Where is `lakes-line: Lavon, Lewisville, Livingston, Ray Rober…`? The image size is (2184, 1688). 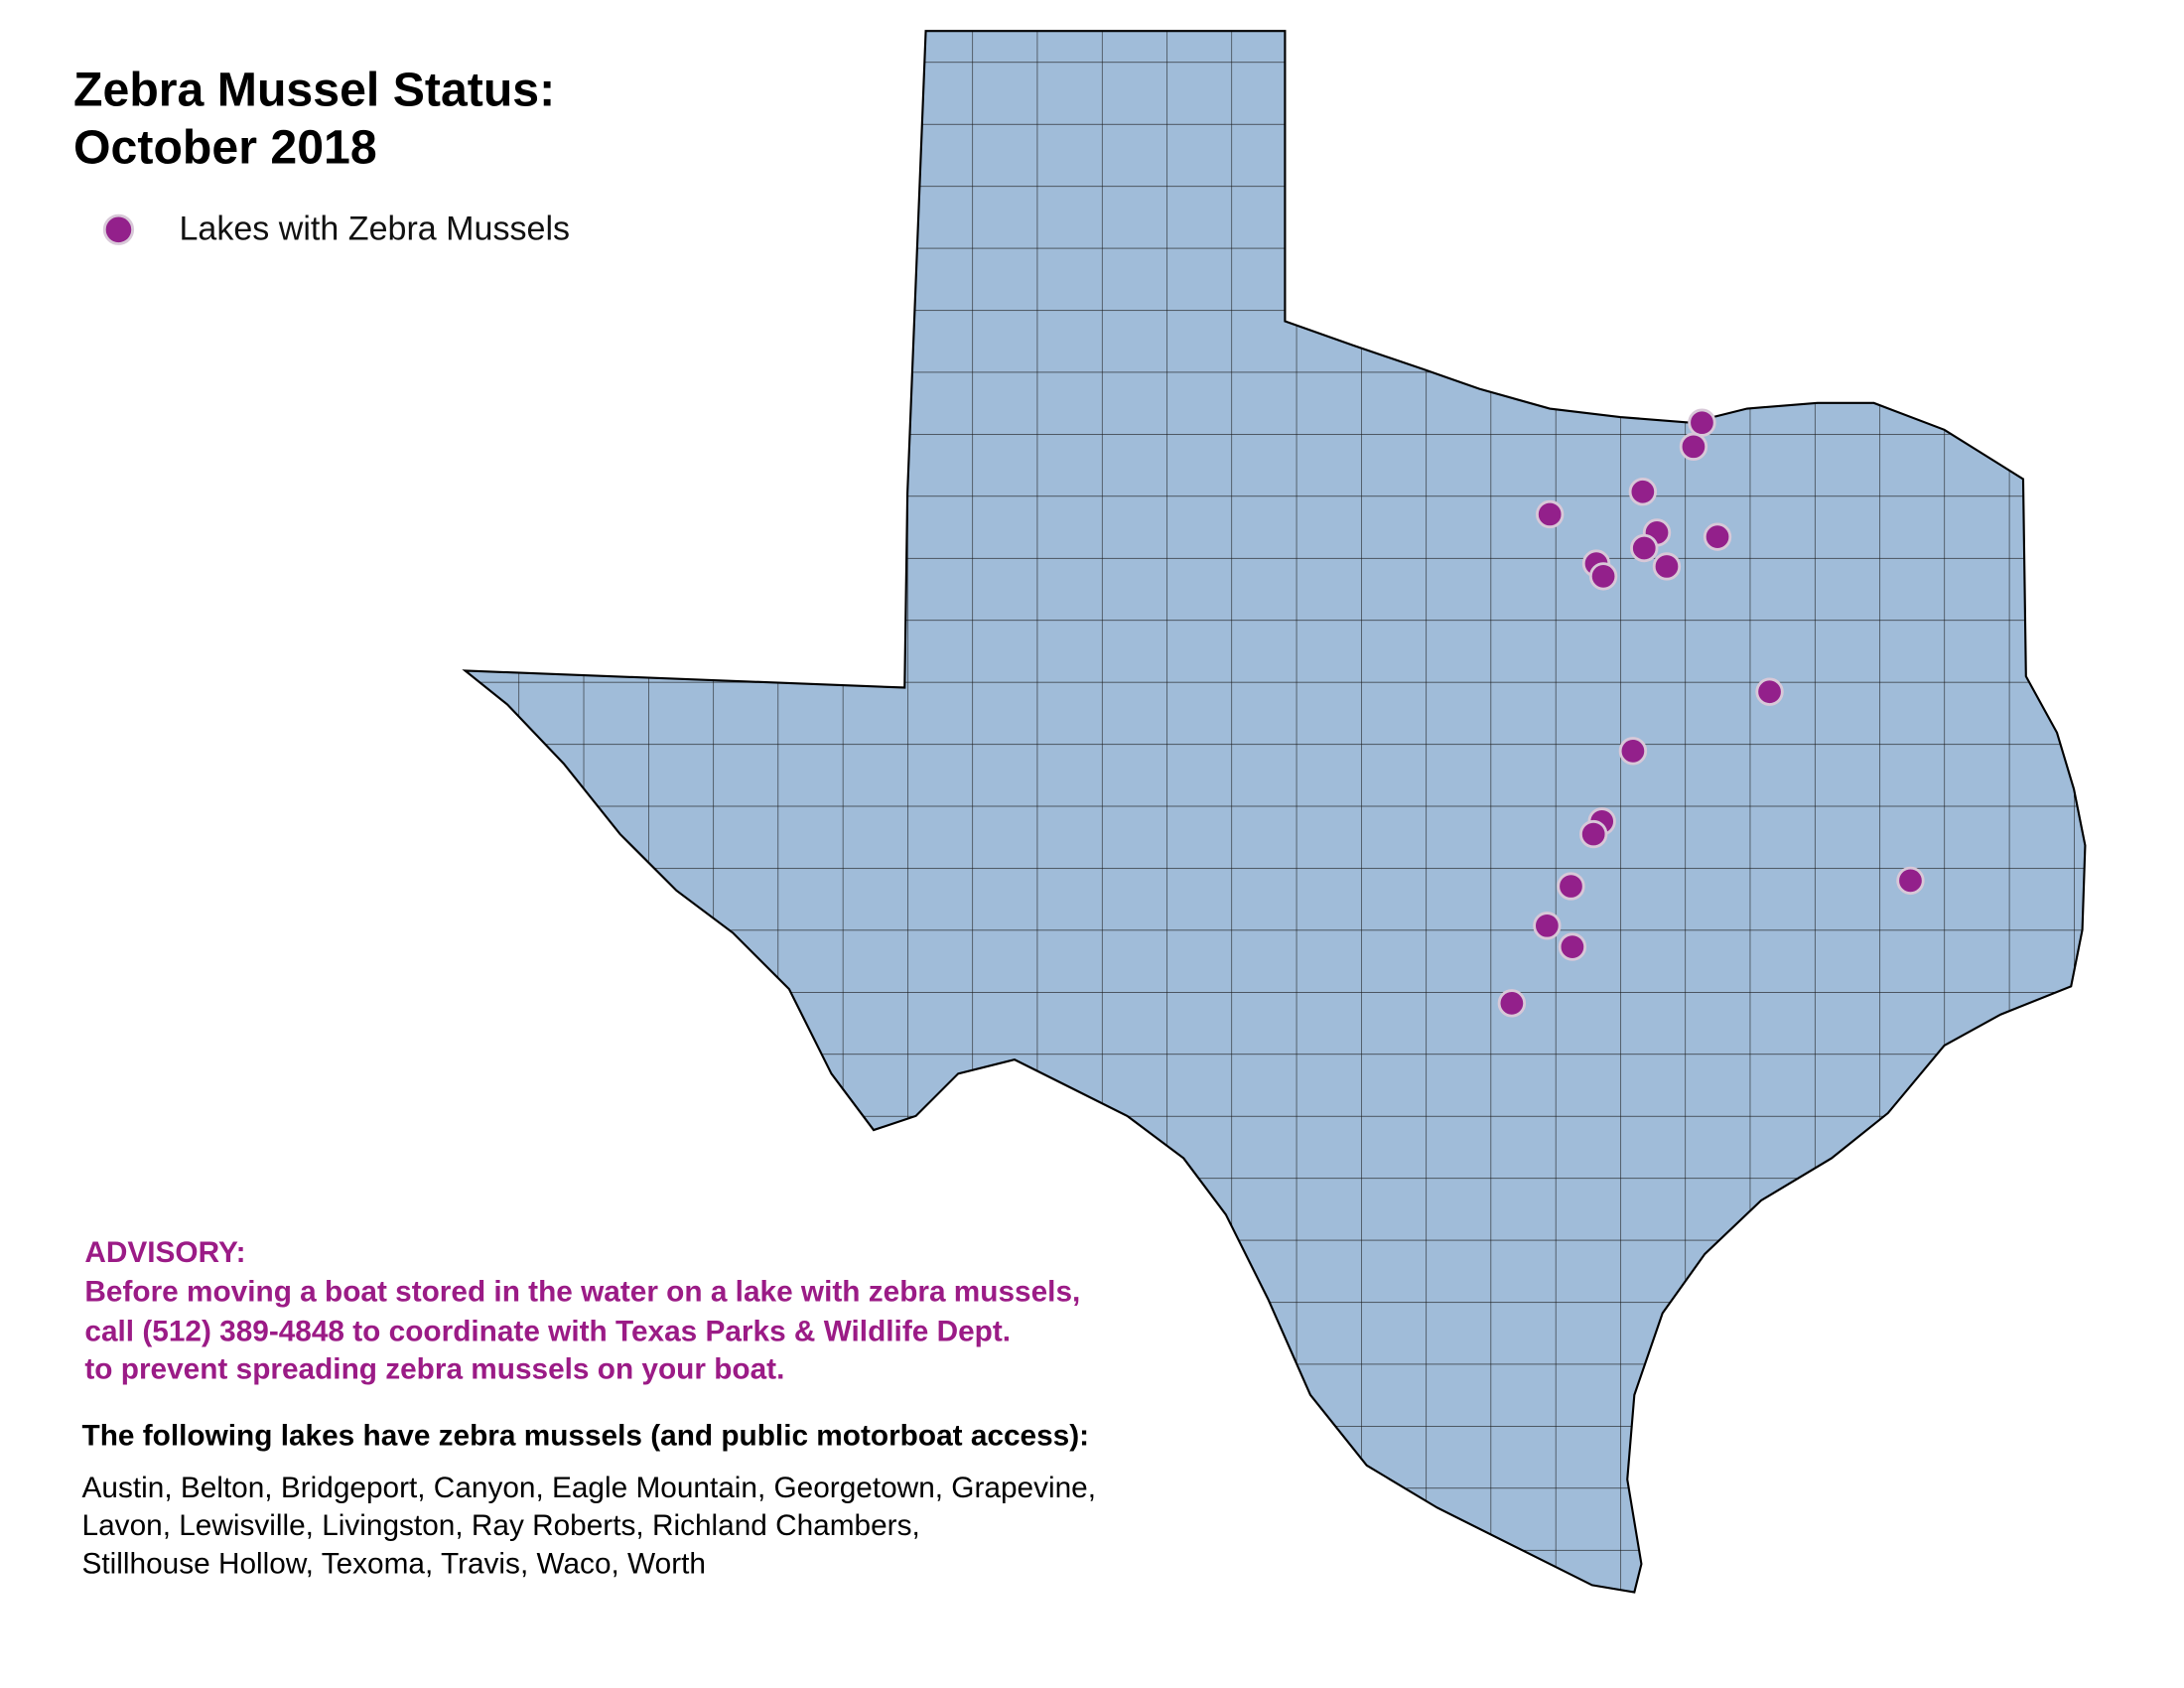 lakes-line: Lavon, Lewisville, Livingston, Ray Rober… is located at coordinates (501, 1525).